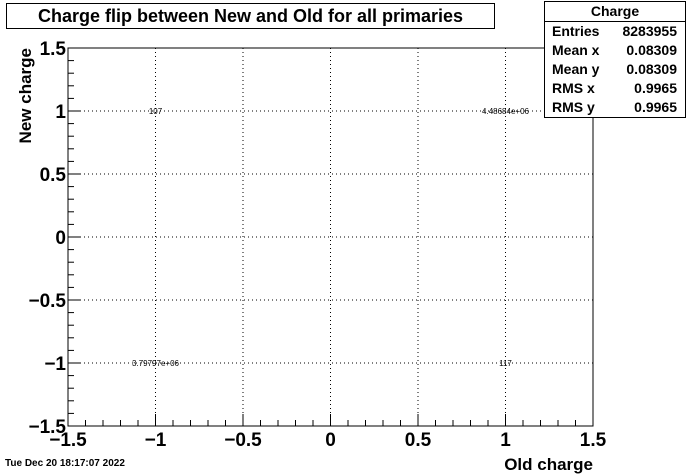  What do you see at coordinates (576, 50) in the screenshot?
I see `stat-name: Mean x` at bounding box center [576, 50].